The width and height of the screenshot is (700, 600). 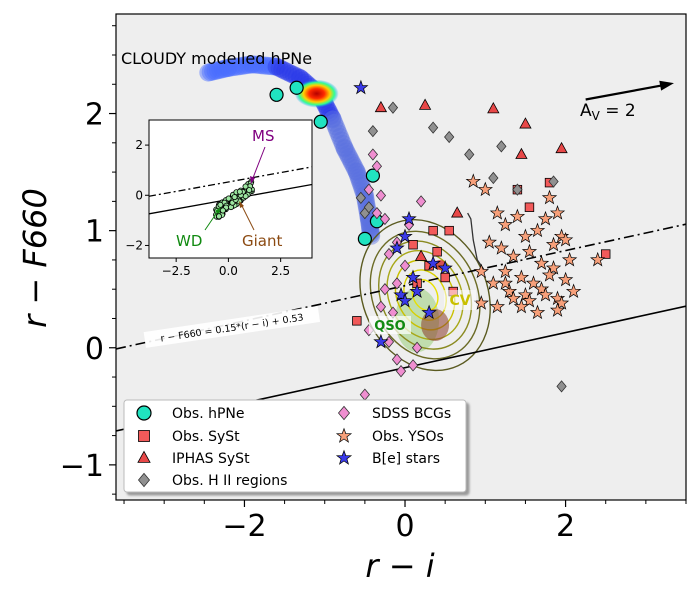 What do you see at coordinates (94, 232) in the screenshot?
I see `y-tick-label: 1` at bounding box center [94, 232].